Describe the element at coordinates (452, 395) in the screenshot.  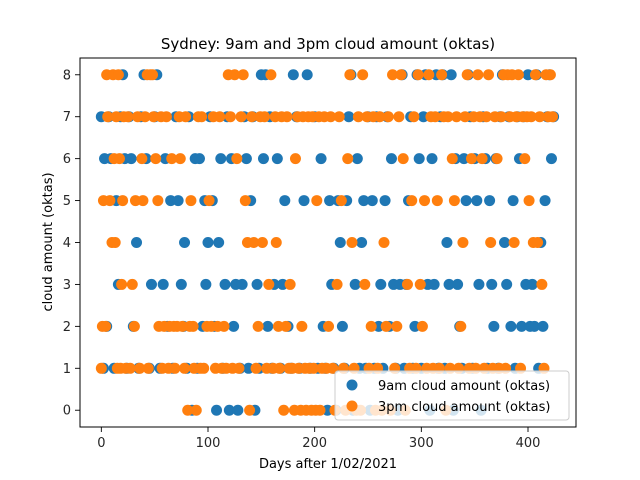
I see `legend-box` at that location.